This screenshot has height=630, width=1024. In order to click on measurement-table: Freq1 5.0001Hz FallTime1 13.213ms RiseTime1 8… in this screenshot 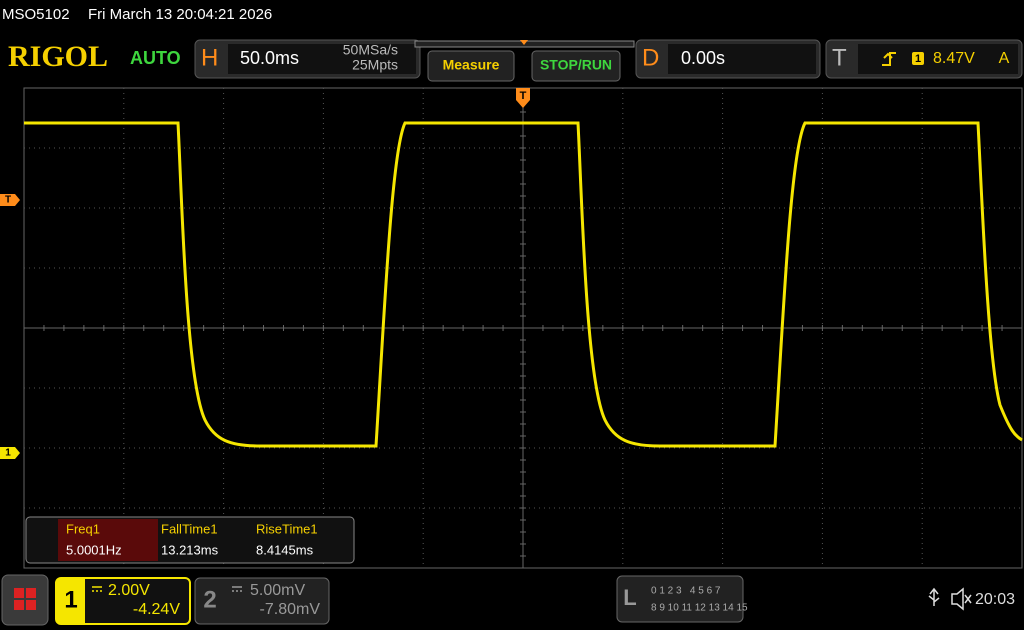, I will do `click(192, 539)`.